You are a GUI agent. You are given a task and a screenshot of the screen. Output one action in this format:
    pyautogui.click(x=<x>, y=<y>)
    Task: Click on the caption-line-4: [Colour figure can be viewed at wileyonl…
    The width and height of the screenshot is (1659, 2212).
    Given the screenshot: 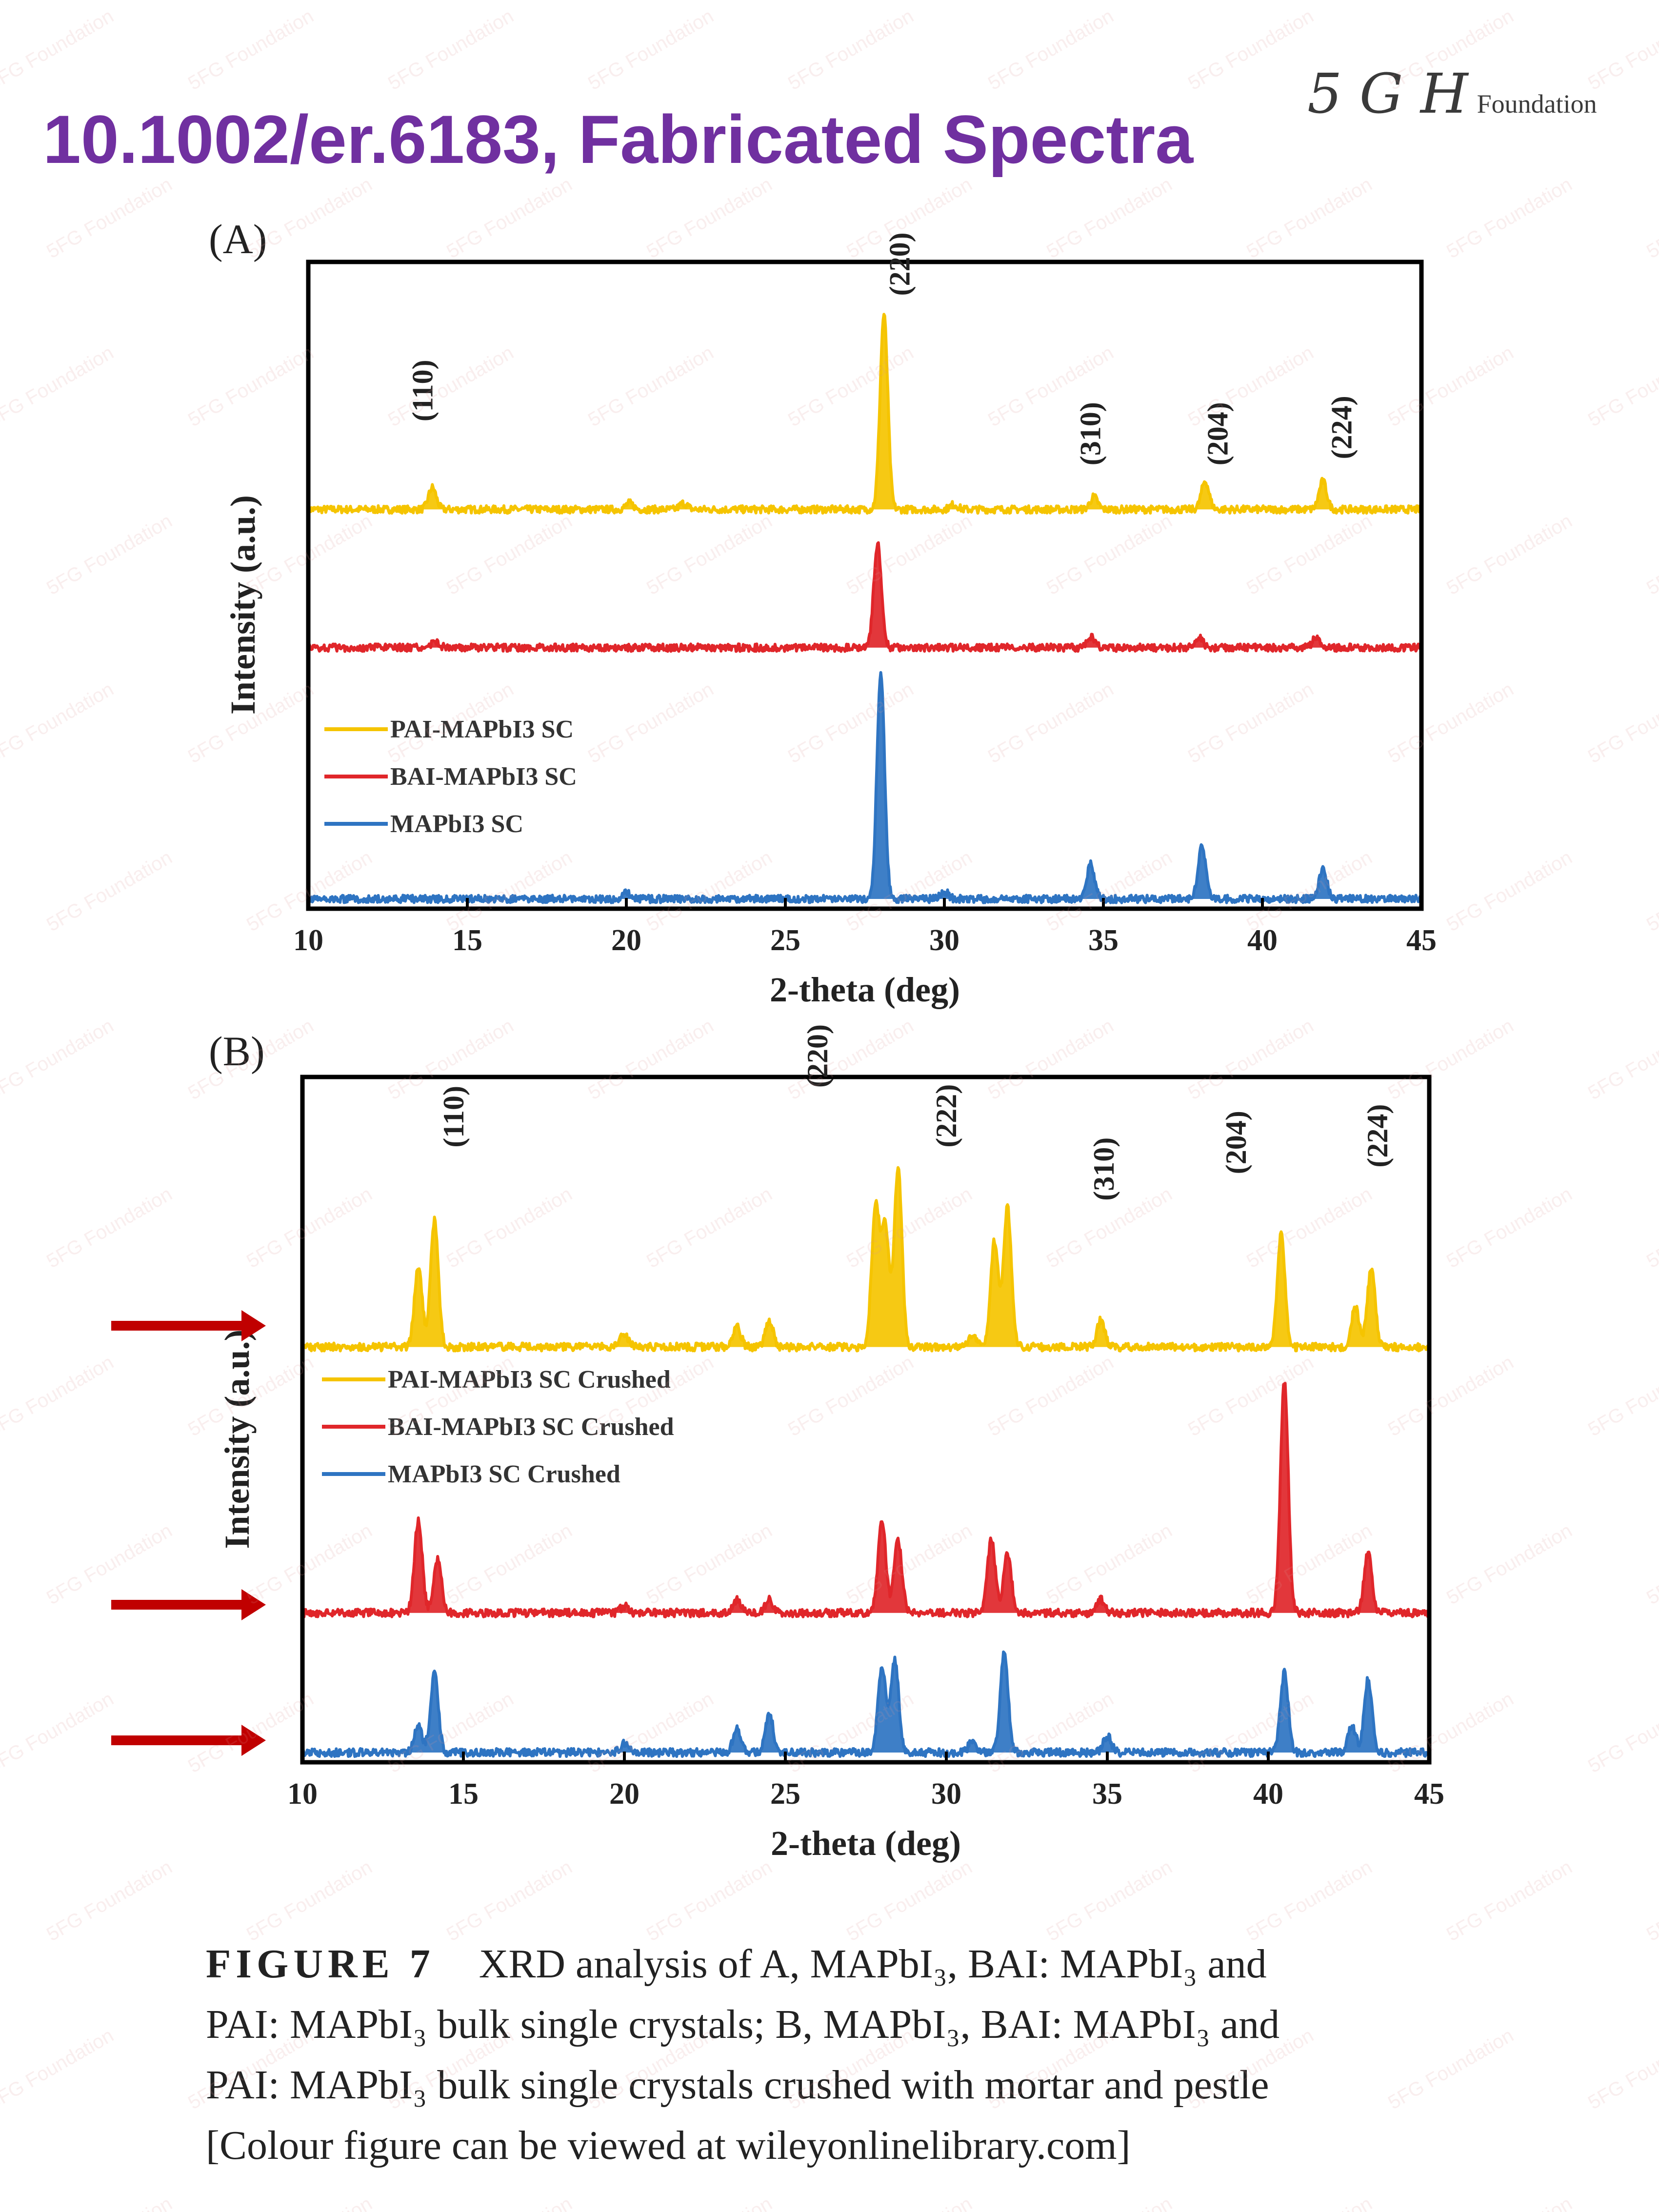 What is the action you would take?
    pyautogui.click(x=668, y=2146)
    